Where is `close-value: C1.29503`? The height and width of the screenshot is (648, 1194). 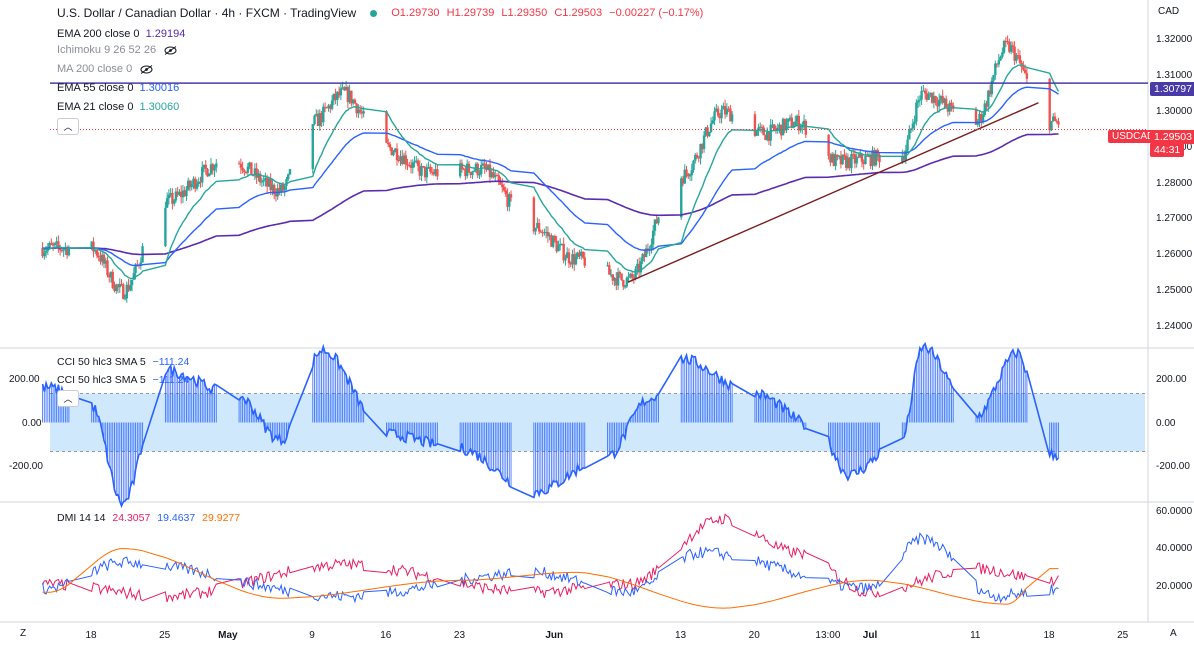 close-value: C1.29503 is located at coordinates (578, 13).